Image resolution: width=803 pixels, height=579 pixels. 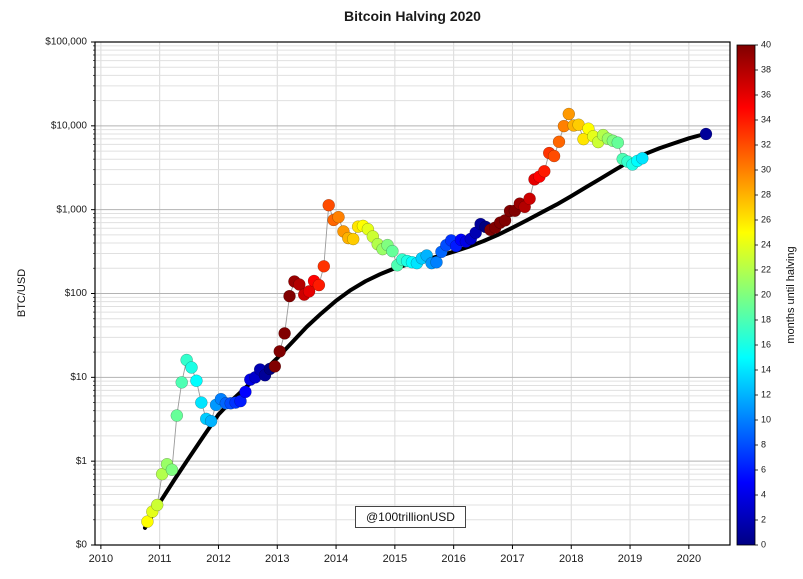 What do you see at coordinates (763, 469) in the screenshot?
I see `colorbar-tick-label: 6` at bounding box center [763, 469].